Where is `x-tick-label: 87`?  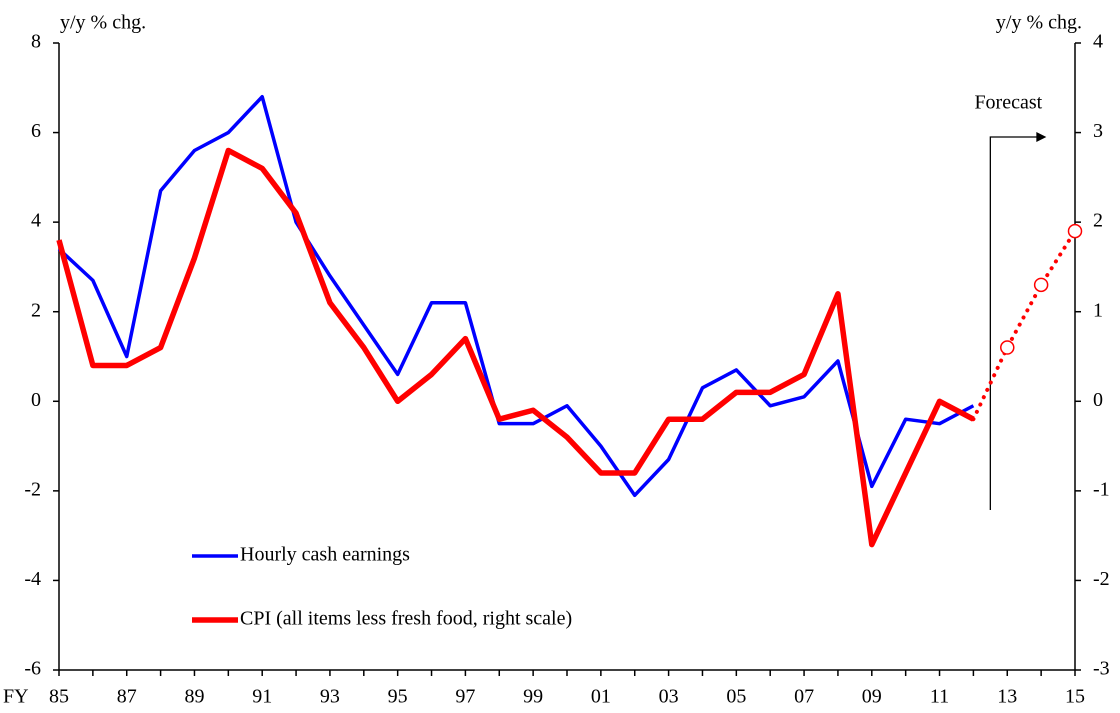
x-tick-label: 87 is located at coordinates (127, 697).